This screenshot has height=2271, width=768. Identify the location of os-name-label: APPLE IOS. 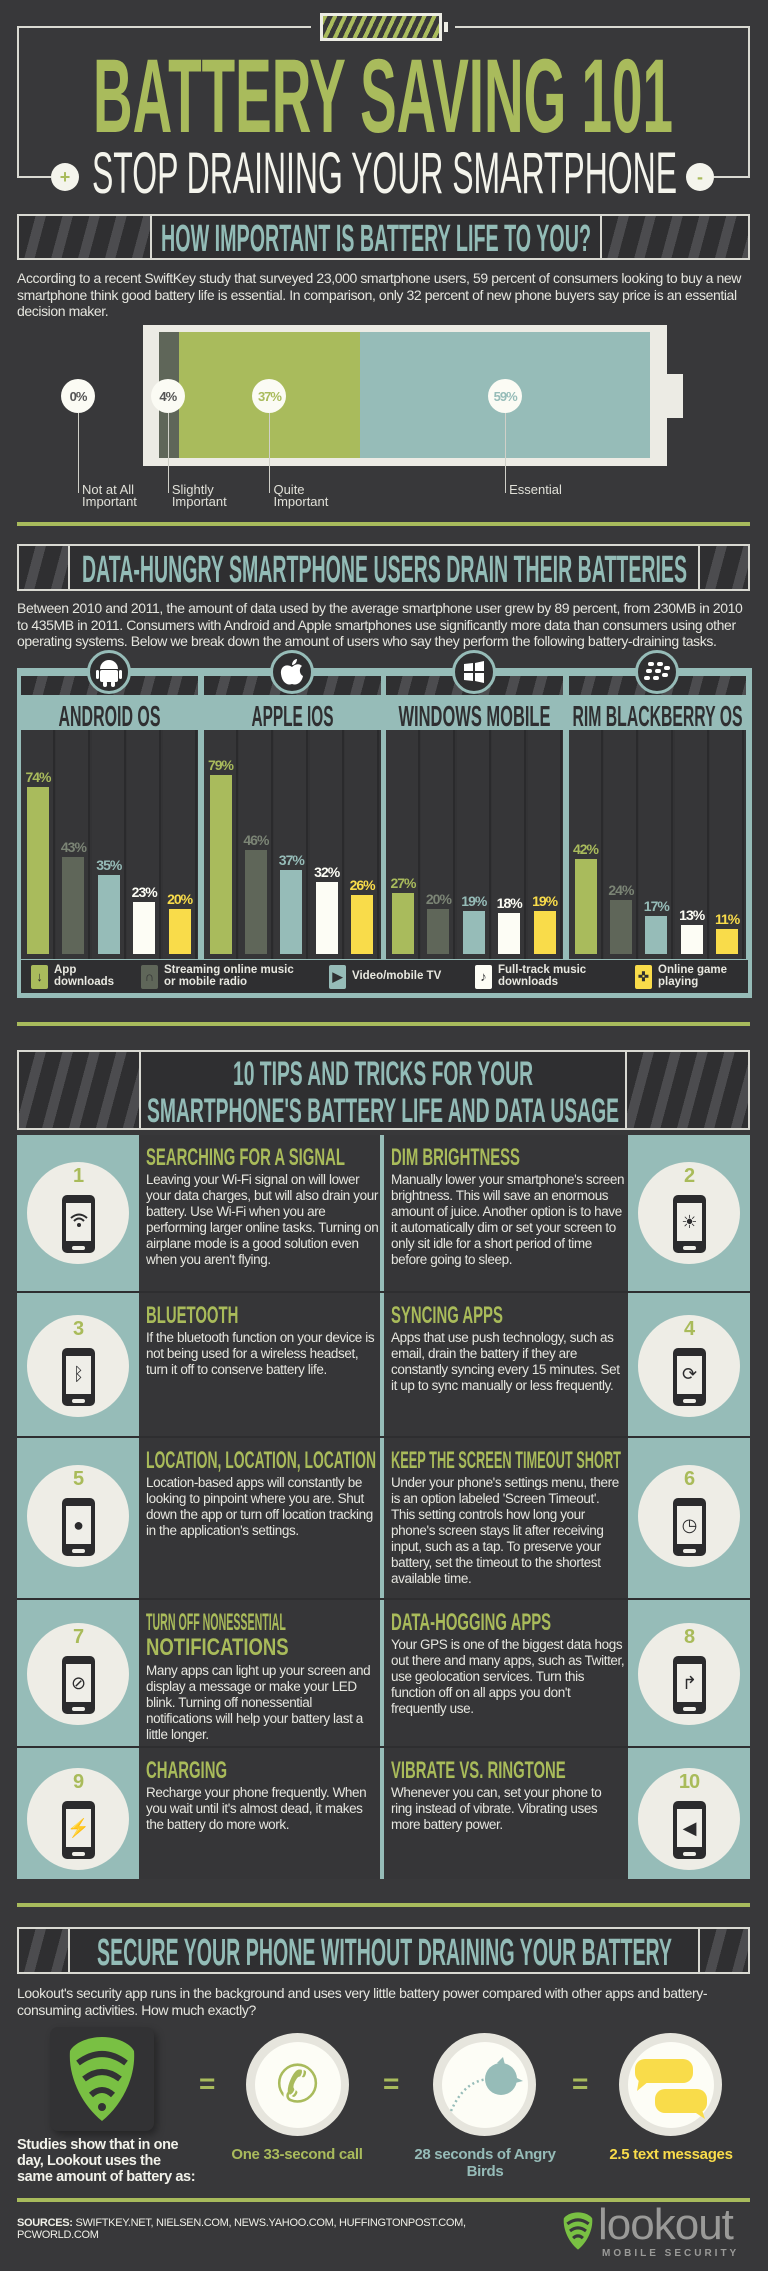
(292, 715).